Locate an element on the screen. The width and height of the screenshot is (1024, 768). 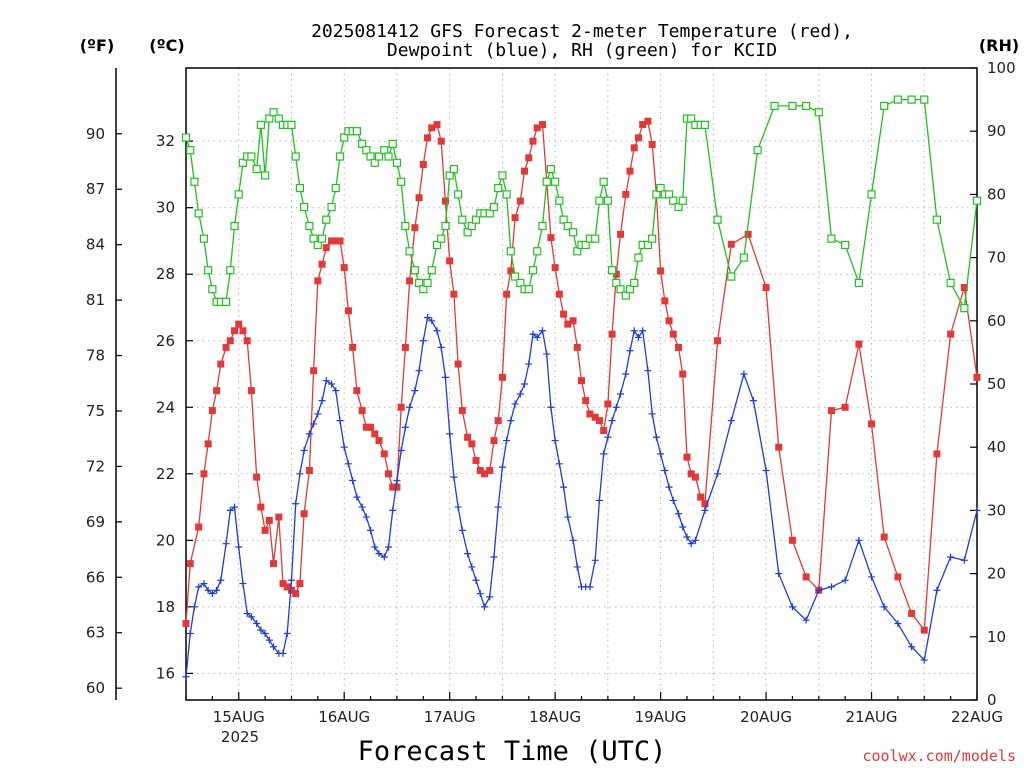
credit-label: coolwx.com/models is located at coordinates (939, 756).